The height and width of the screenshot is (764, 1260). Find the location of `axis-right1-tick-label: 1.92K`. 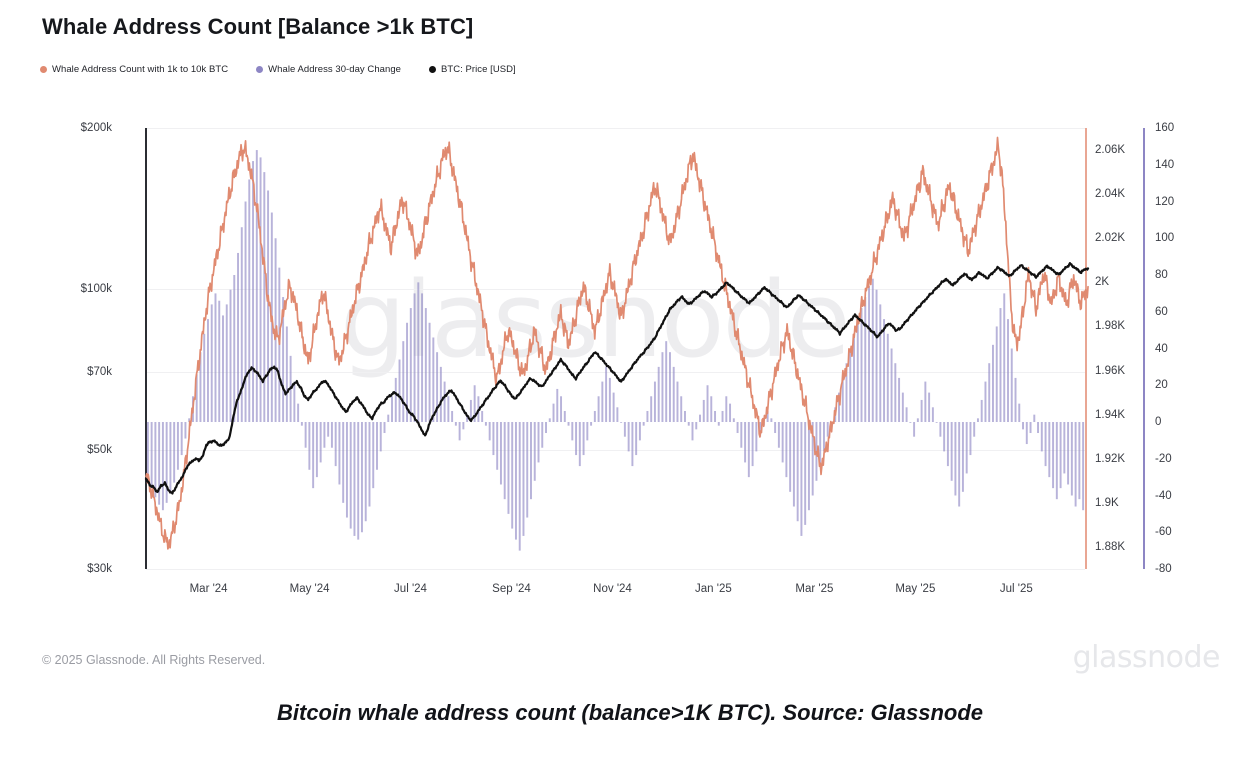

axis-right1-tick-label: 1.92K is located at coordinates (1110, 458).